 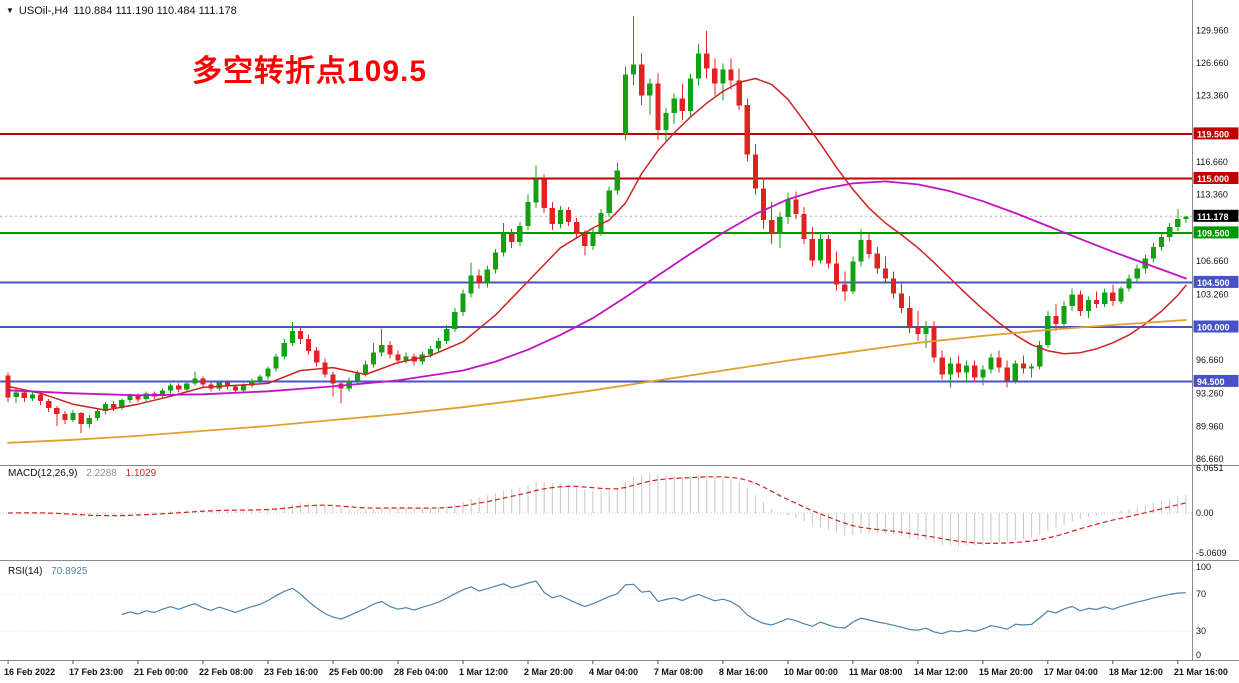 I want to click on svg-text: 129.960, so click(x=1212, y=30).